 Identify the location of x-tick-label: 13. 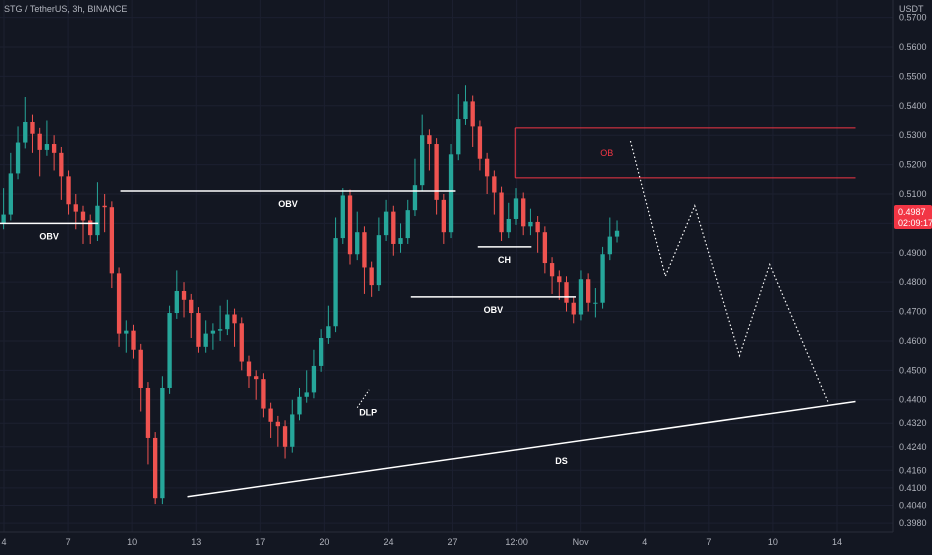
(196, 542).